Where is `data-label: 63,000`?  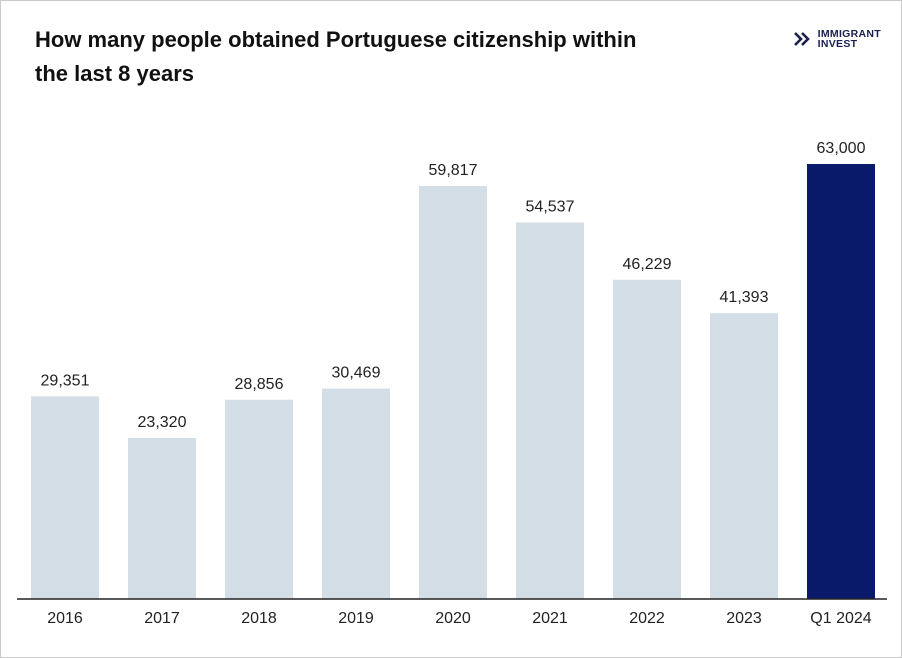
data-label: 63,000 is located at coordinates (841, 148).